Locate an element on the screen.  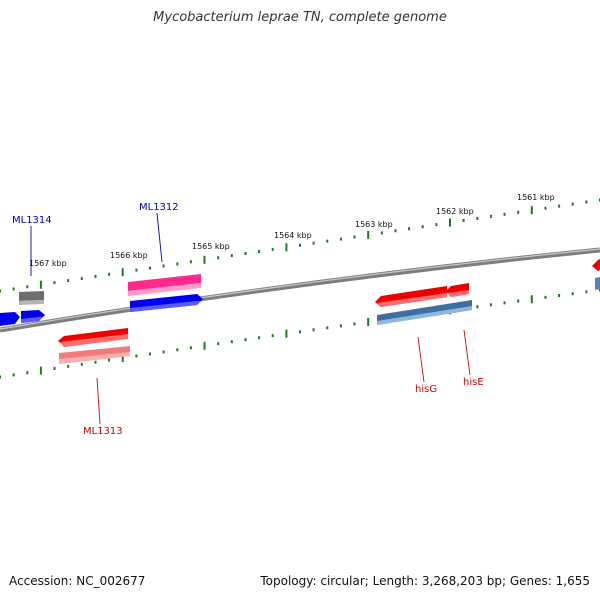
gene-label-ML1312: ML1312 is located at coordinates (159, 207).